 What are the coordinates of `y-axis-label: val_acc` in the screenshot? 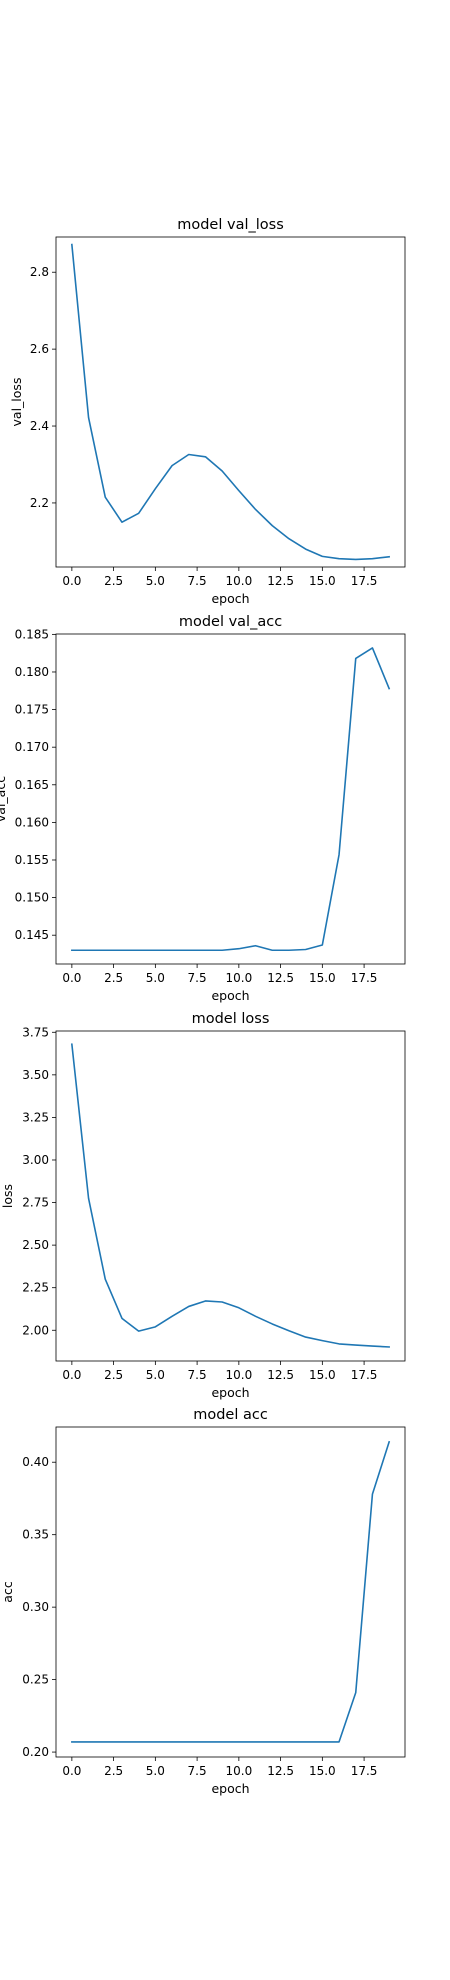 It's located at (4, 799).